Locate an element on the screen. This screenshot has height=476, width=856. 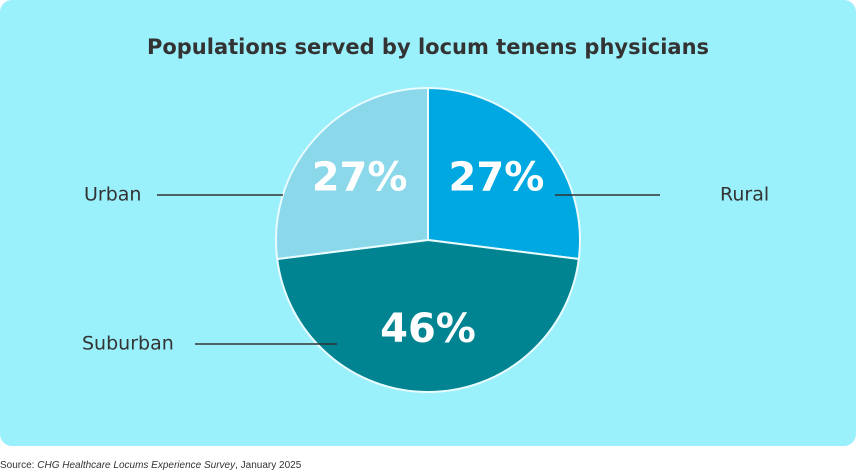
source-suffix: , January 2025 is located at coordinates (268, 465).